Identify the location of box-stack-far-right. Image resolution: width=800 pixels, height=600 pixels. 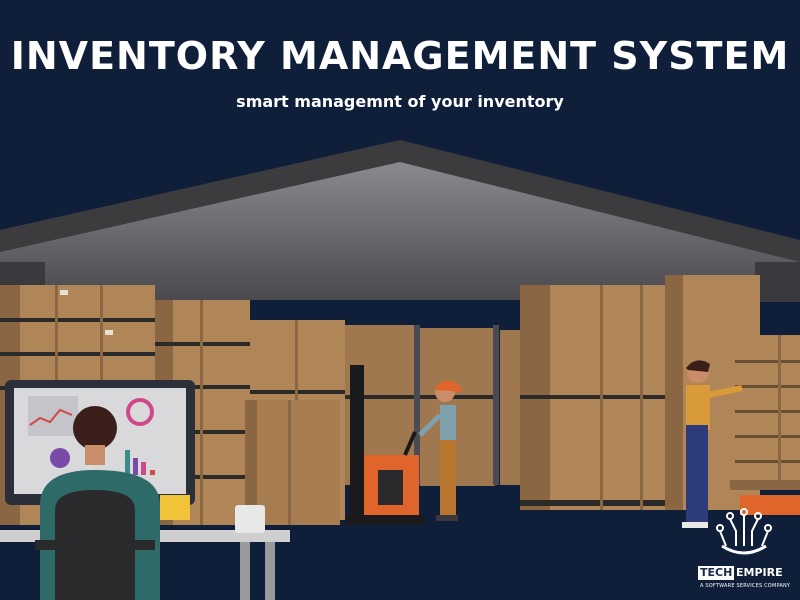
(765, 425).